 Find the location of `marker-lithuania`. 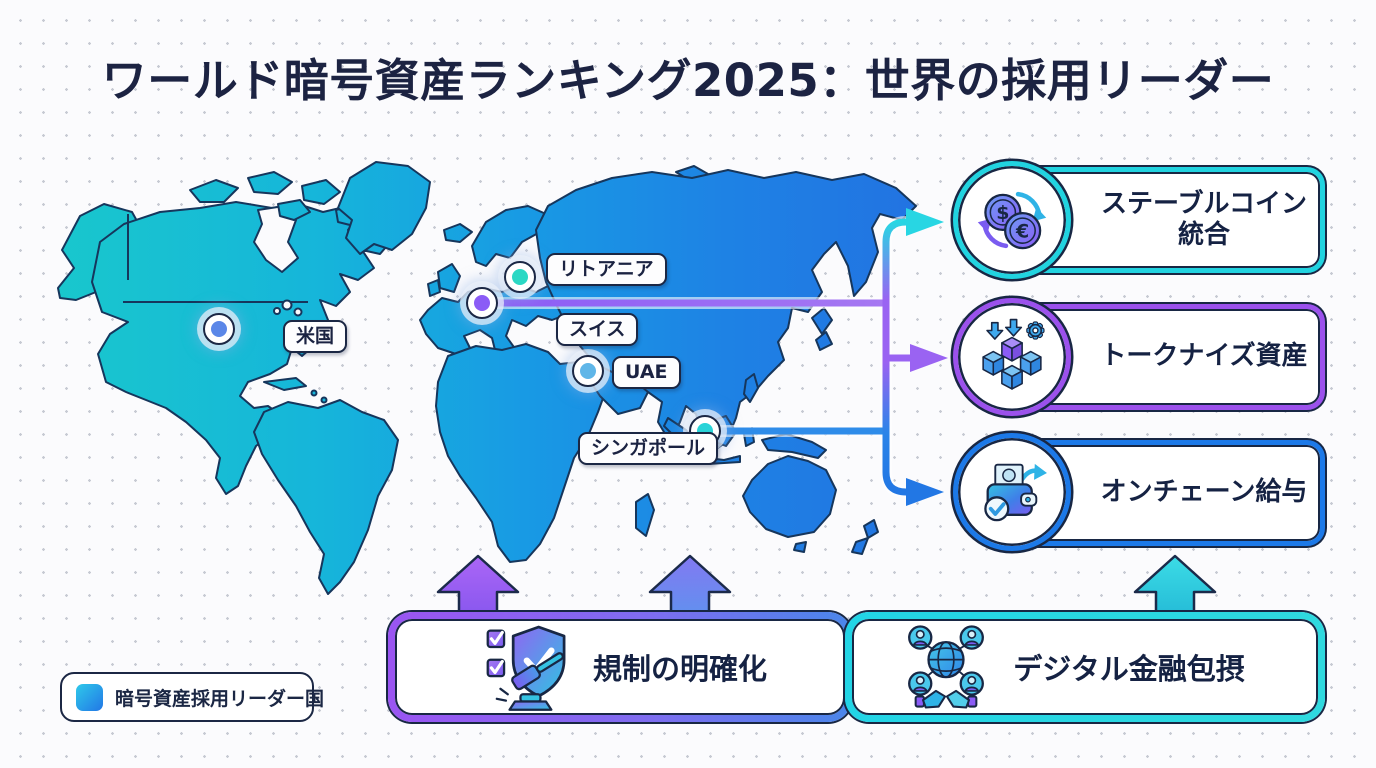

marker-lithuania is located at coordinates (520, 277).